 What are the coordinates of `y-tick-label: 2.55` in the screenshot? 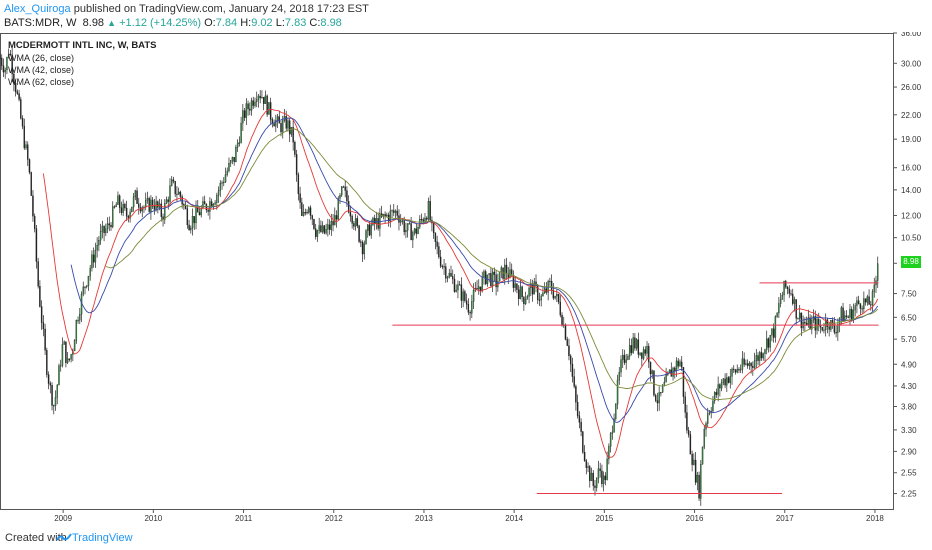 It's located at (909, 473).